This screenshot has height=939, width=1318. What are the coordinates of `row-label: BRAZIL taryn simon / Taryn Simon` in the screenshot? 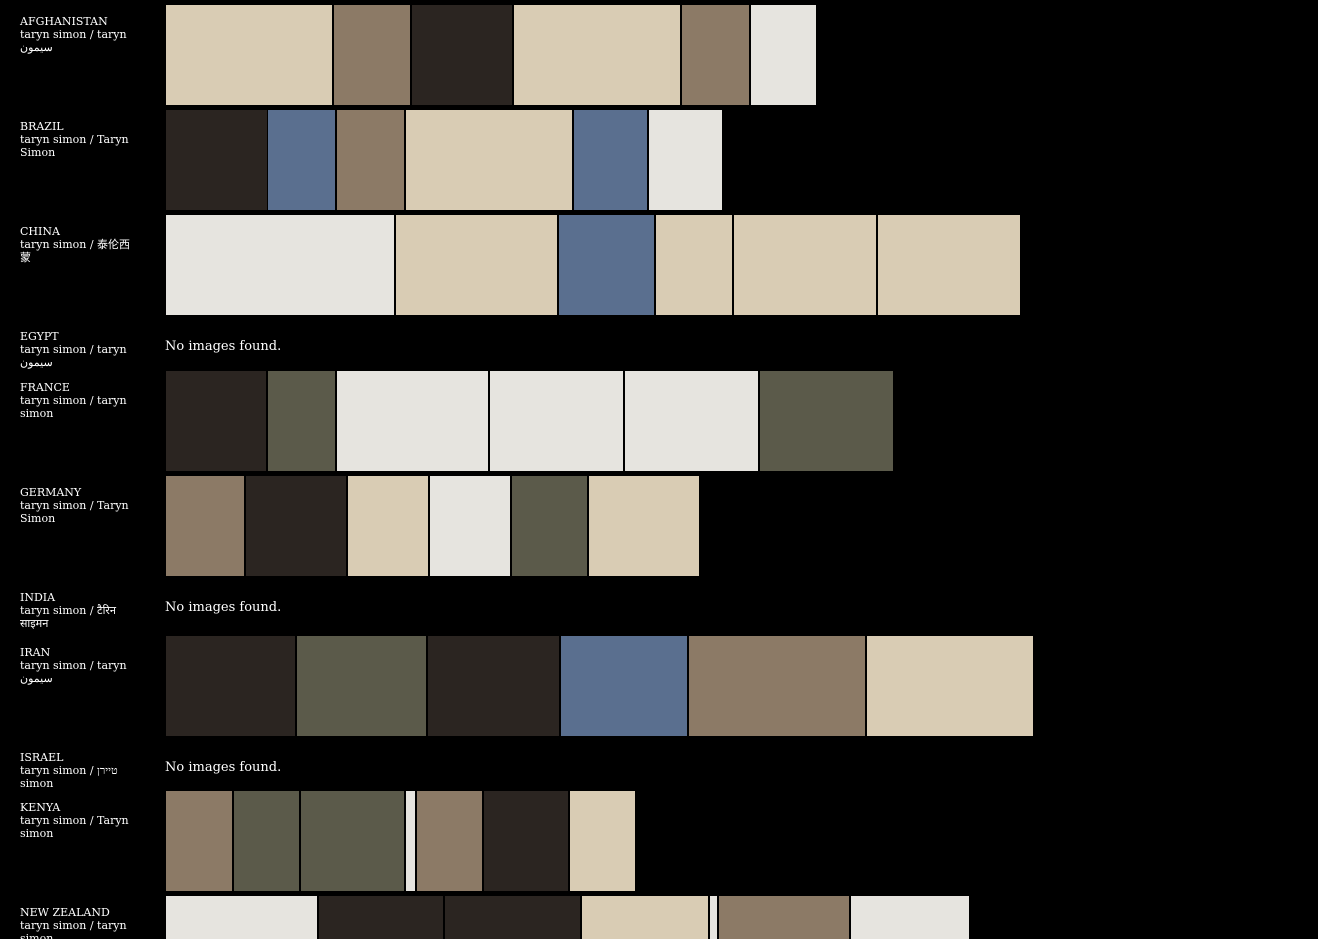 It's located at (80, 139).